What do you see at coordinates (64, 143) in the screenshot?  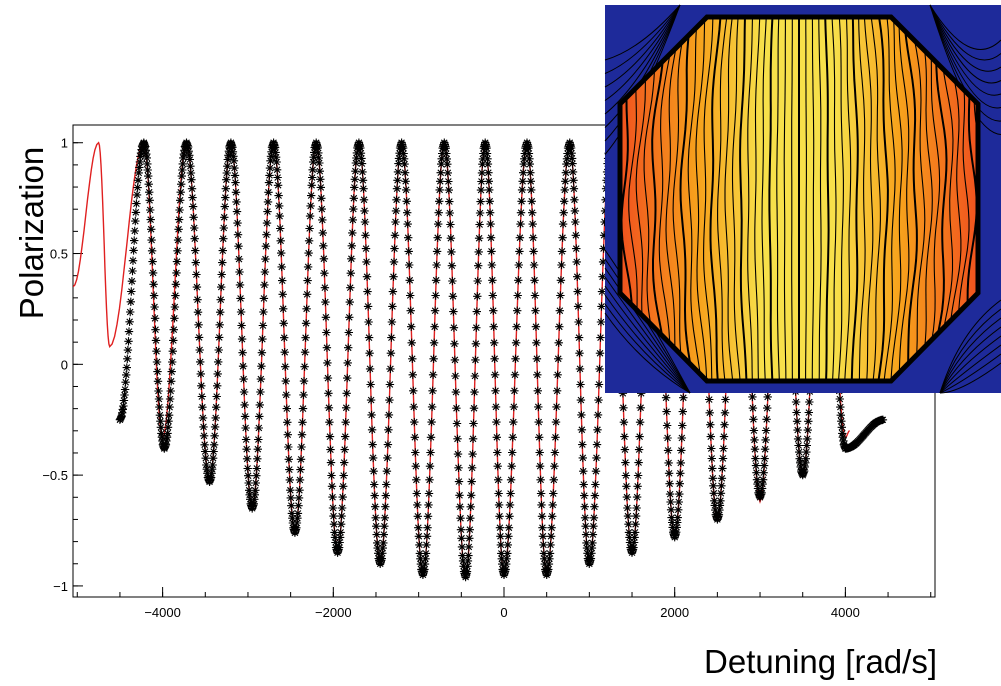 I see `y-tick-label: 1` at bounding box center [64, 143].